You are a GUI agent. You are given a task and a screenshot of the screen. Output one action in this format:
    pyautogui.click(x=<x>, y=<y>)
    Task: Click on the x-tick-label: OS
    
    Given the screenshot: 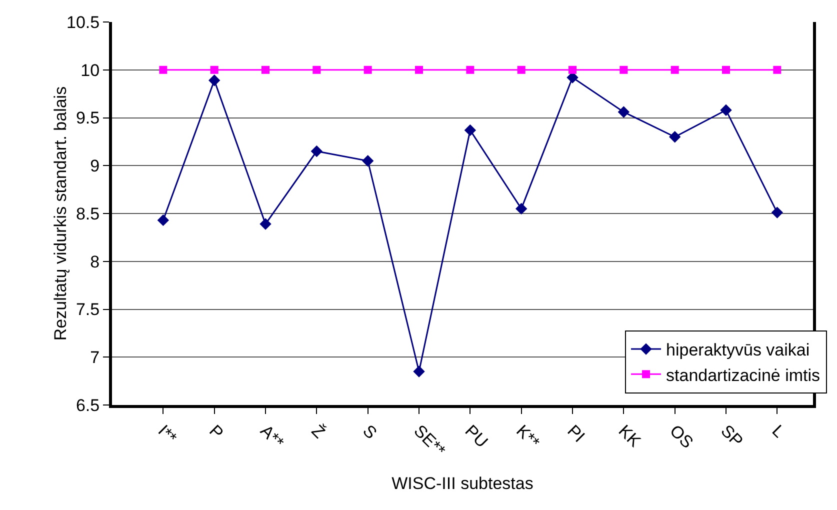 What is the action you would take?
    pyautogui.click(x=681, y=436)
    